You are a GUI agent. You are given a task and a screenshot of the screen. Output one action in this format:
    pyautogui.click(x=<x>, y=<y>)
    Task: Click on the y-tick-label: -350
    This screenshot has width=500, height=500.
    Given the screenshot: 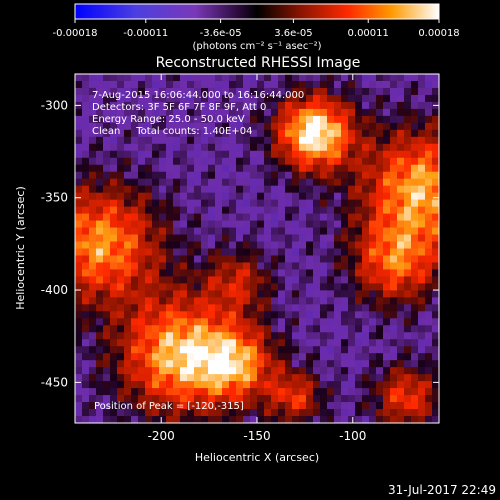 What is the action you would take?
    pyautogui.click(x=54, y=198)
    